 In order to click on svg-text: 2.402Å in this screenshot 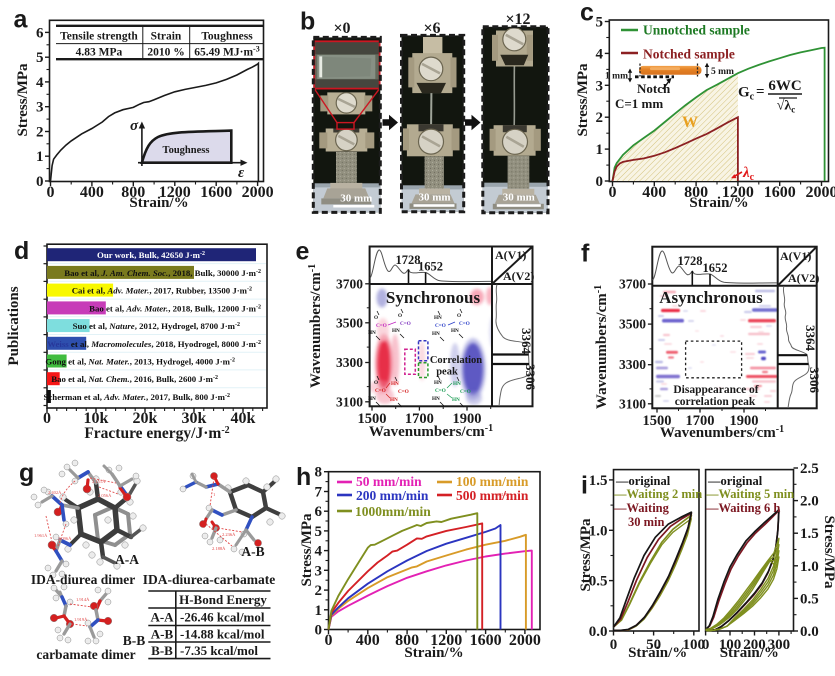, I will do `click(55, 492)`.